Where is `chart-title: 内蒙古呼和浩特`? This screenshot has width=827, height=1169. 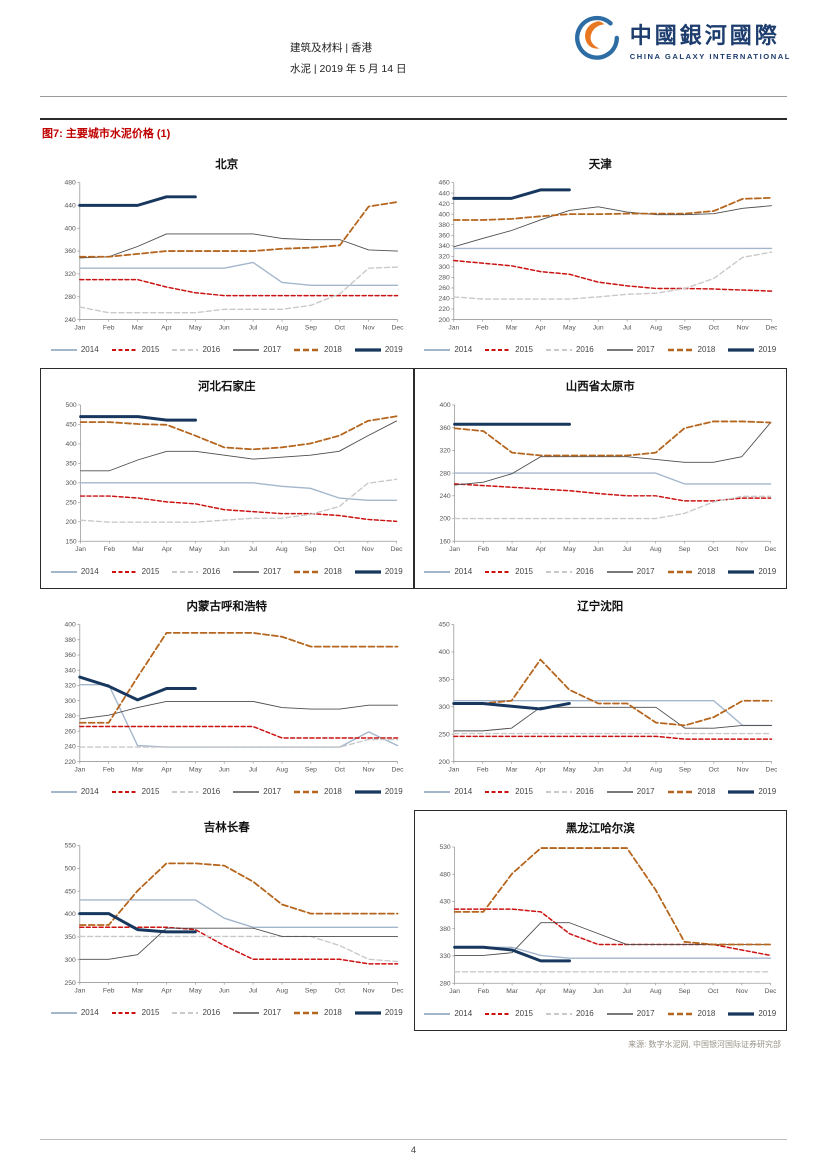 chart-title: 内蒙古呼和浩特 is located at coordinates (227, 607).